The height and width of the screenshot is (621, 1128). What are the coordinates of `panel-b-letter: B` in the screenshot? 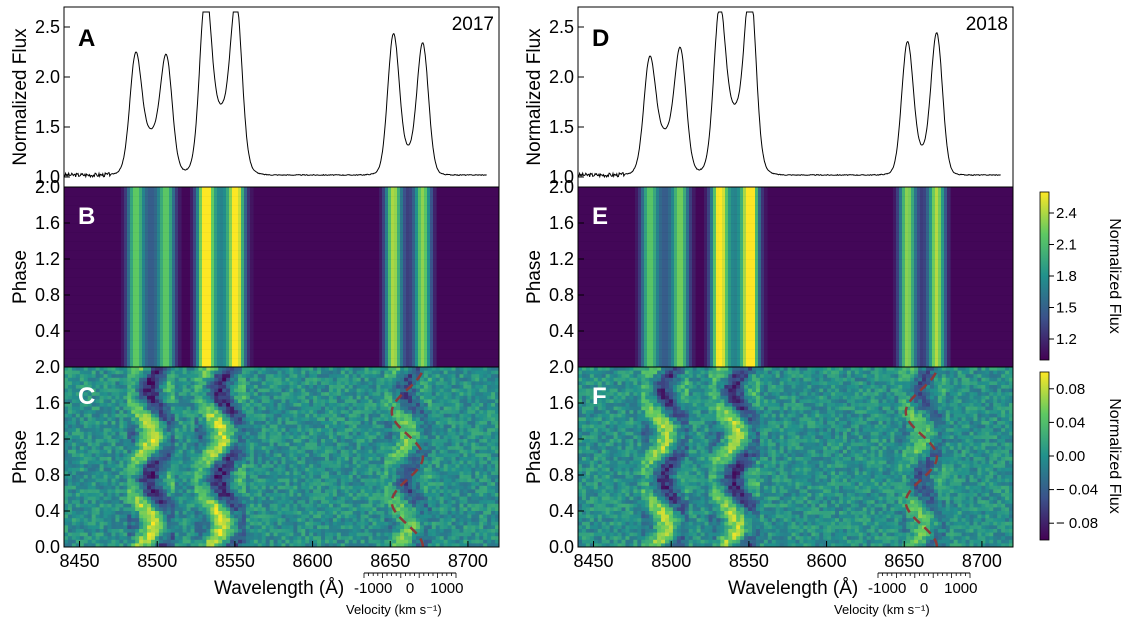 It's located at (86, 216).